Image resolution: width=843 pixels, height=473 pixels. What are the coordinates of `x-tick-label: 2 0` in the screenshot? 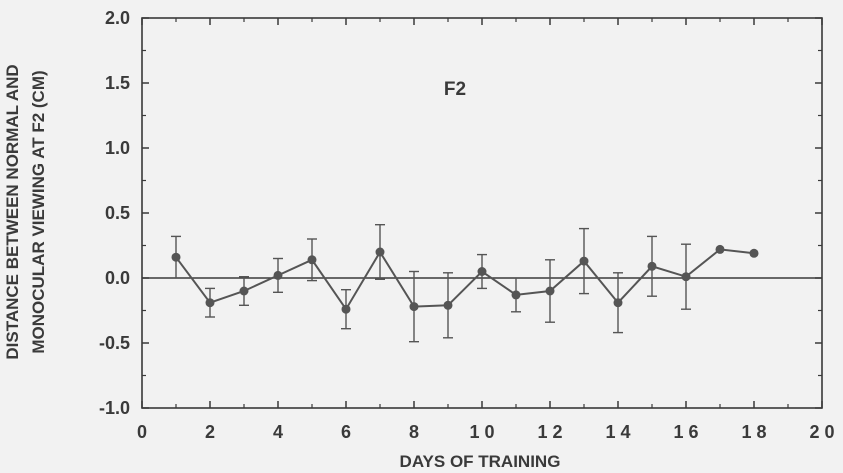 It's located at (821, 432).